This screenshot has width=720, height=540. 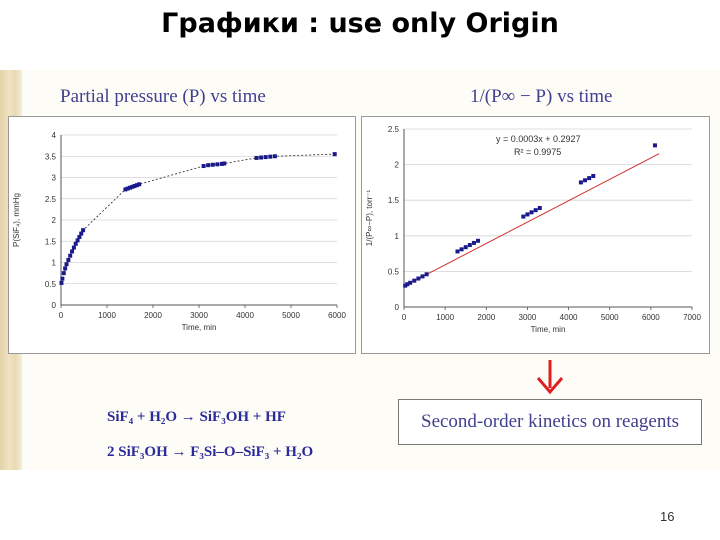 What do you see at coordinates (291, 315) in the screenshot?
I see `chart1-xtick-label: 5000` at bounding box center [291, 315].